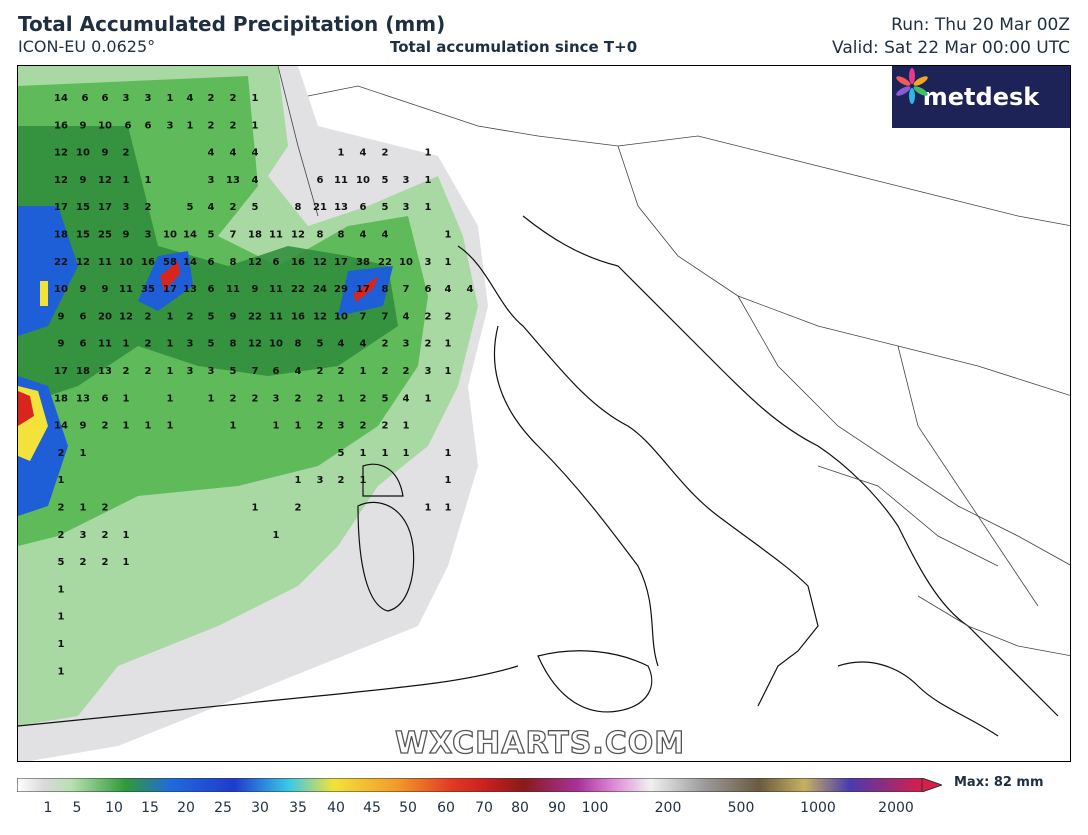  Describe the element at coordinates (341, 289) in the screenshot. I see `precip-value-label: 29` at that location.